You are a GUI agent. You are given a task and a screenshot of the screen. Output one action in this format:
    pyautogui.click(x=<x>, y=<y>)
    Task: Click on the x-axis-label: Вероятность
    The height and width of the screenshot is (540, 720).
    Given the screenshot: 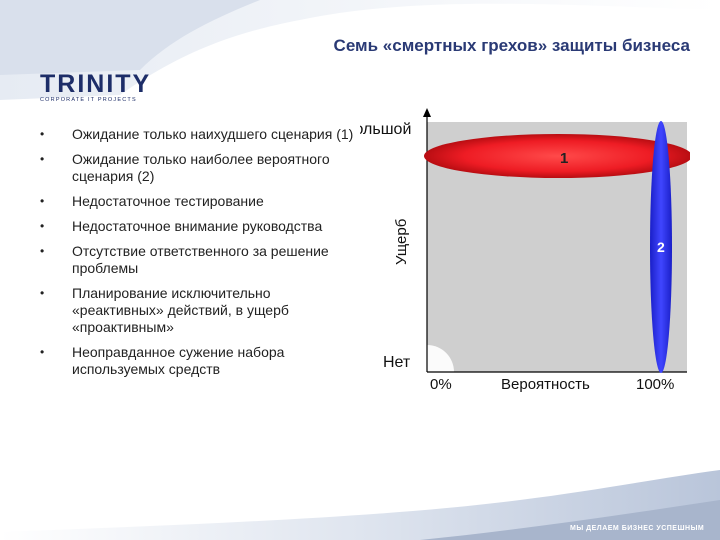 What is the action you would take?
    pyautogui.click(x=545, y=384)
    